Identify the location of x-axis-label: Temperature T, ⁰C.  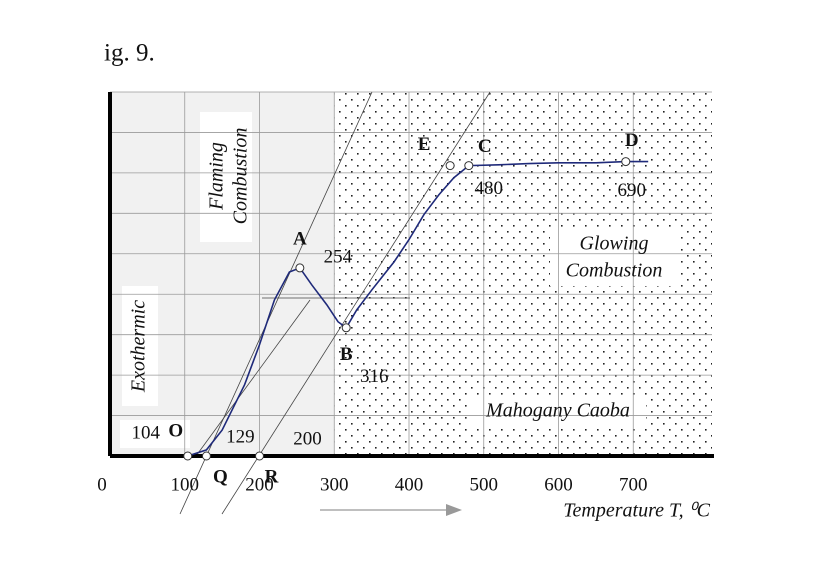
(636, 511).